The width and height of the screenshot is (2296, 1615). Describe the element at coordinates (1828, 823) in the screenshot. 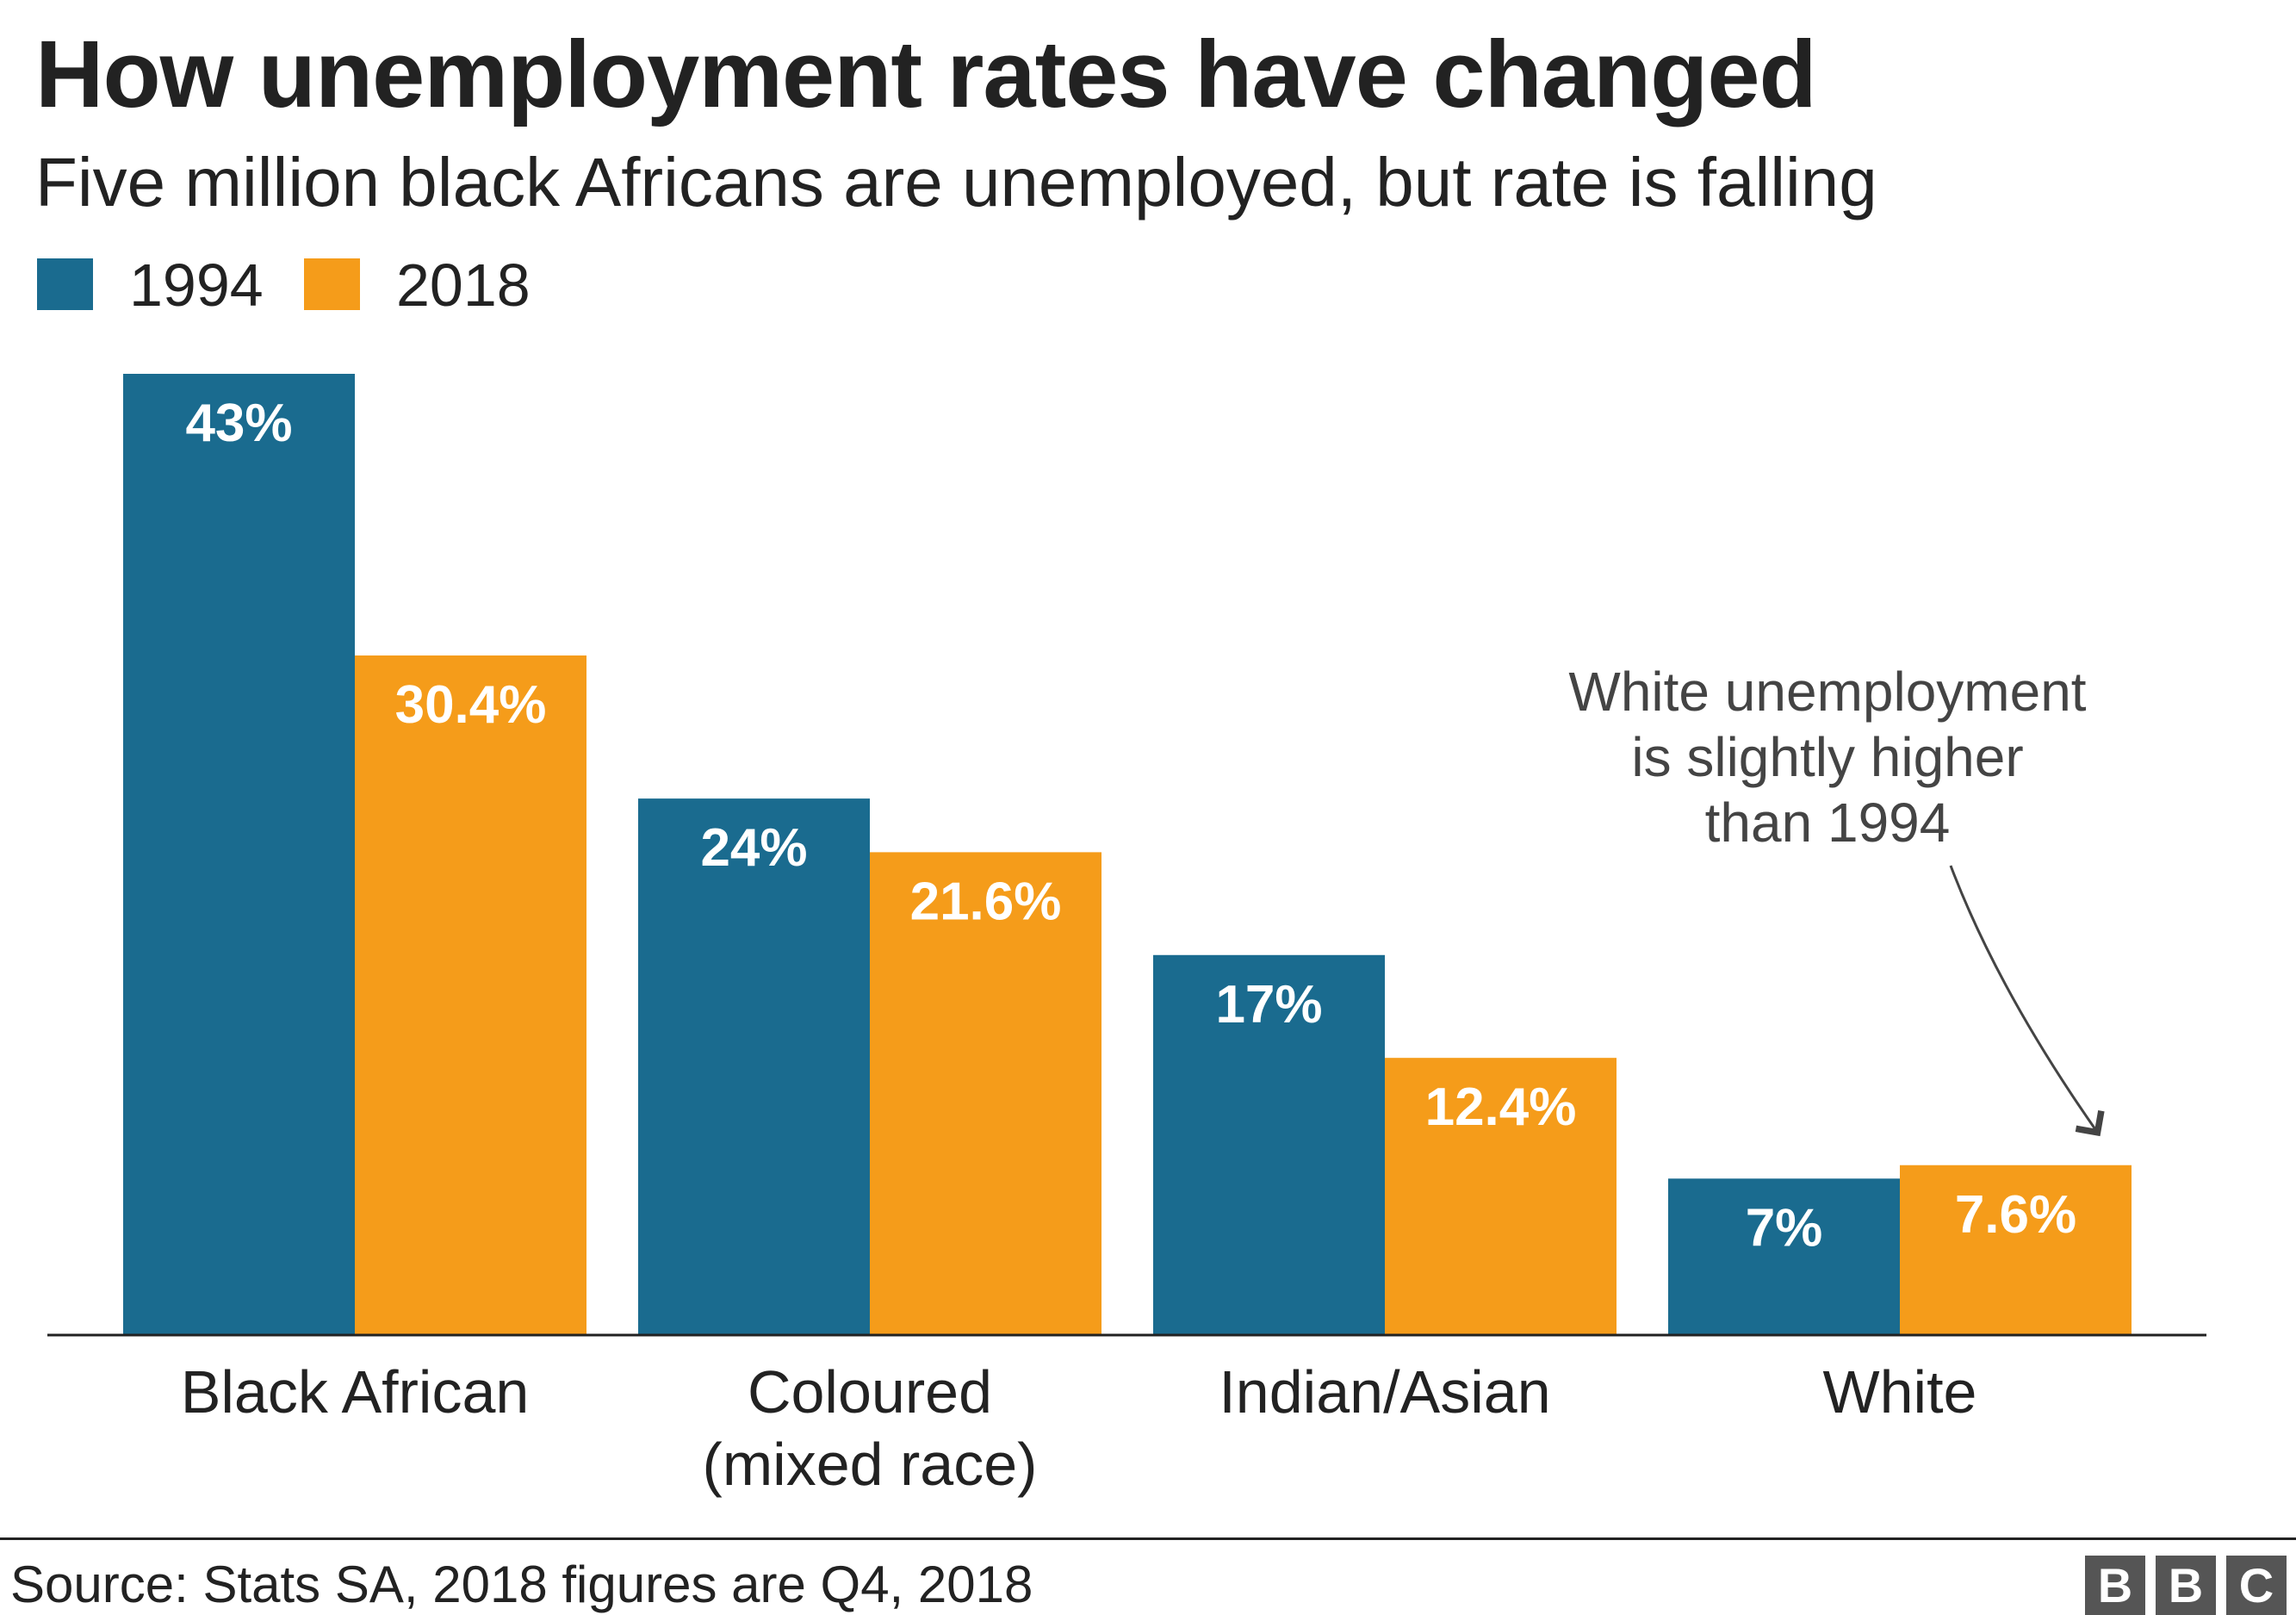

I see `annotation-text-line-3: than 1994` at that location.